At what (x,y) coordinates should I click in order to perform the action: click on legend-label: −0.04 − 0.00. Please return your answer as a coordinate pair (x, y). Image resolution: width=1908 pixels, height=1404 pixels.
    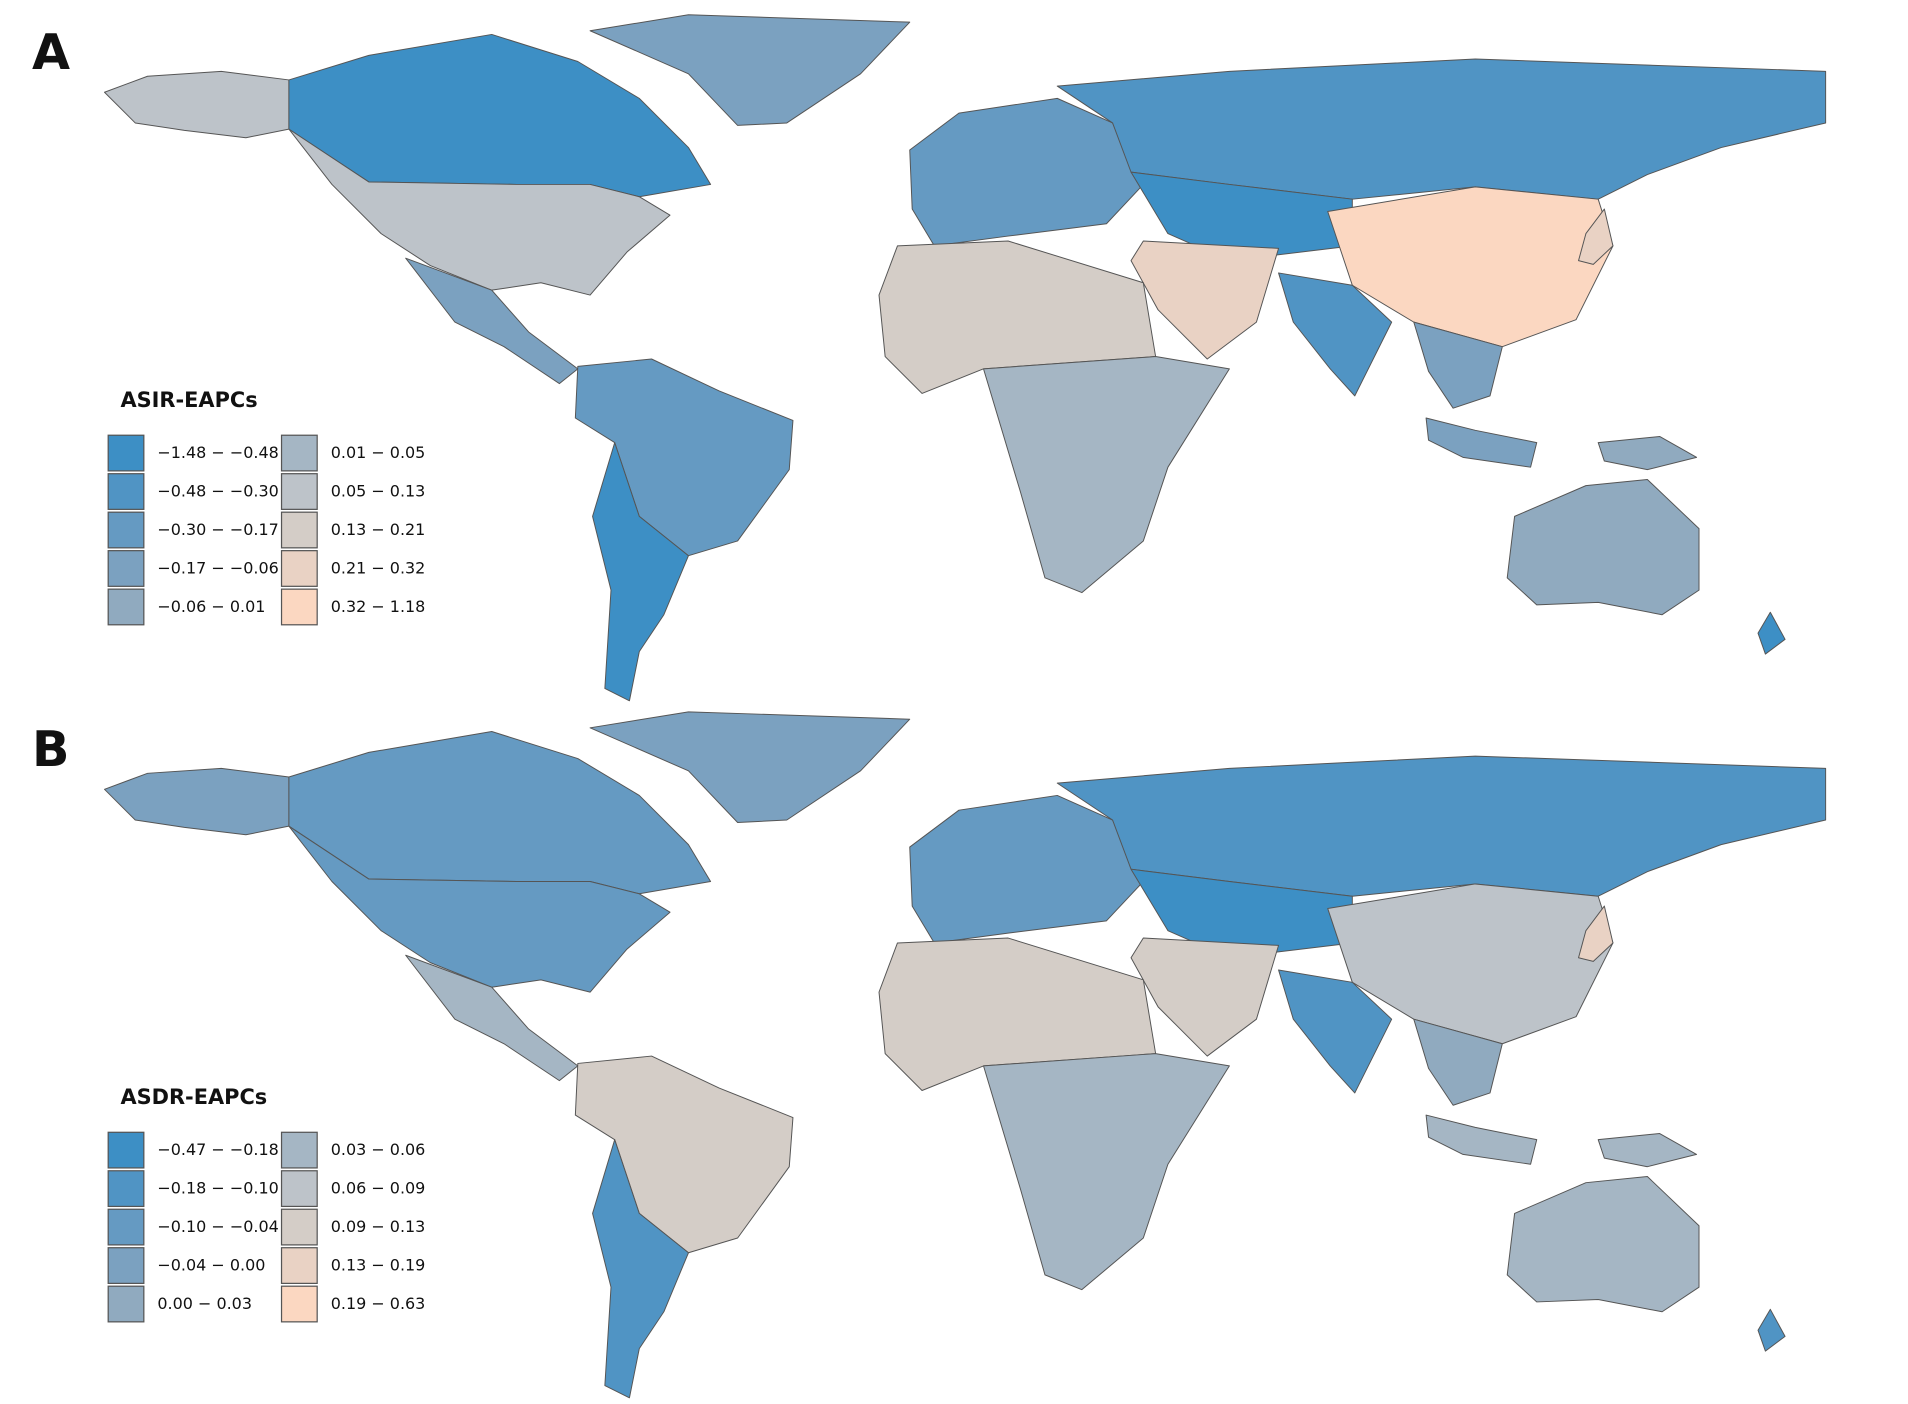
    Looking at the image, I should click on (211, 1265).